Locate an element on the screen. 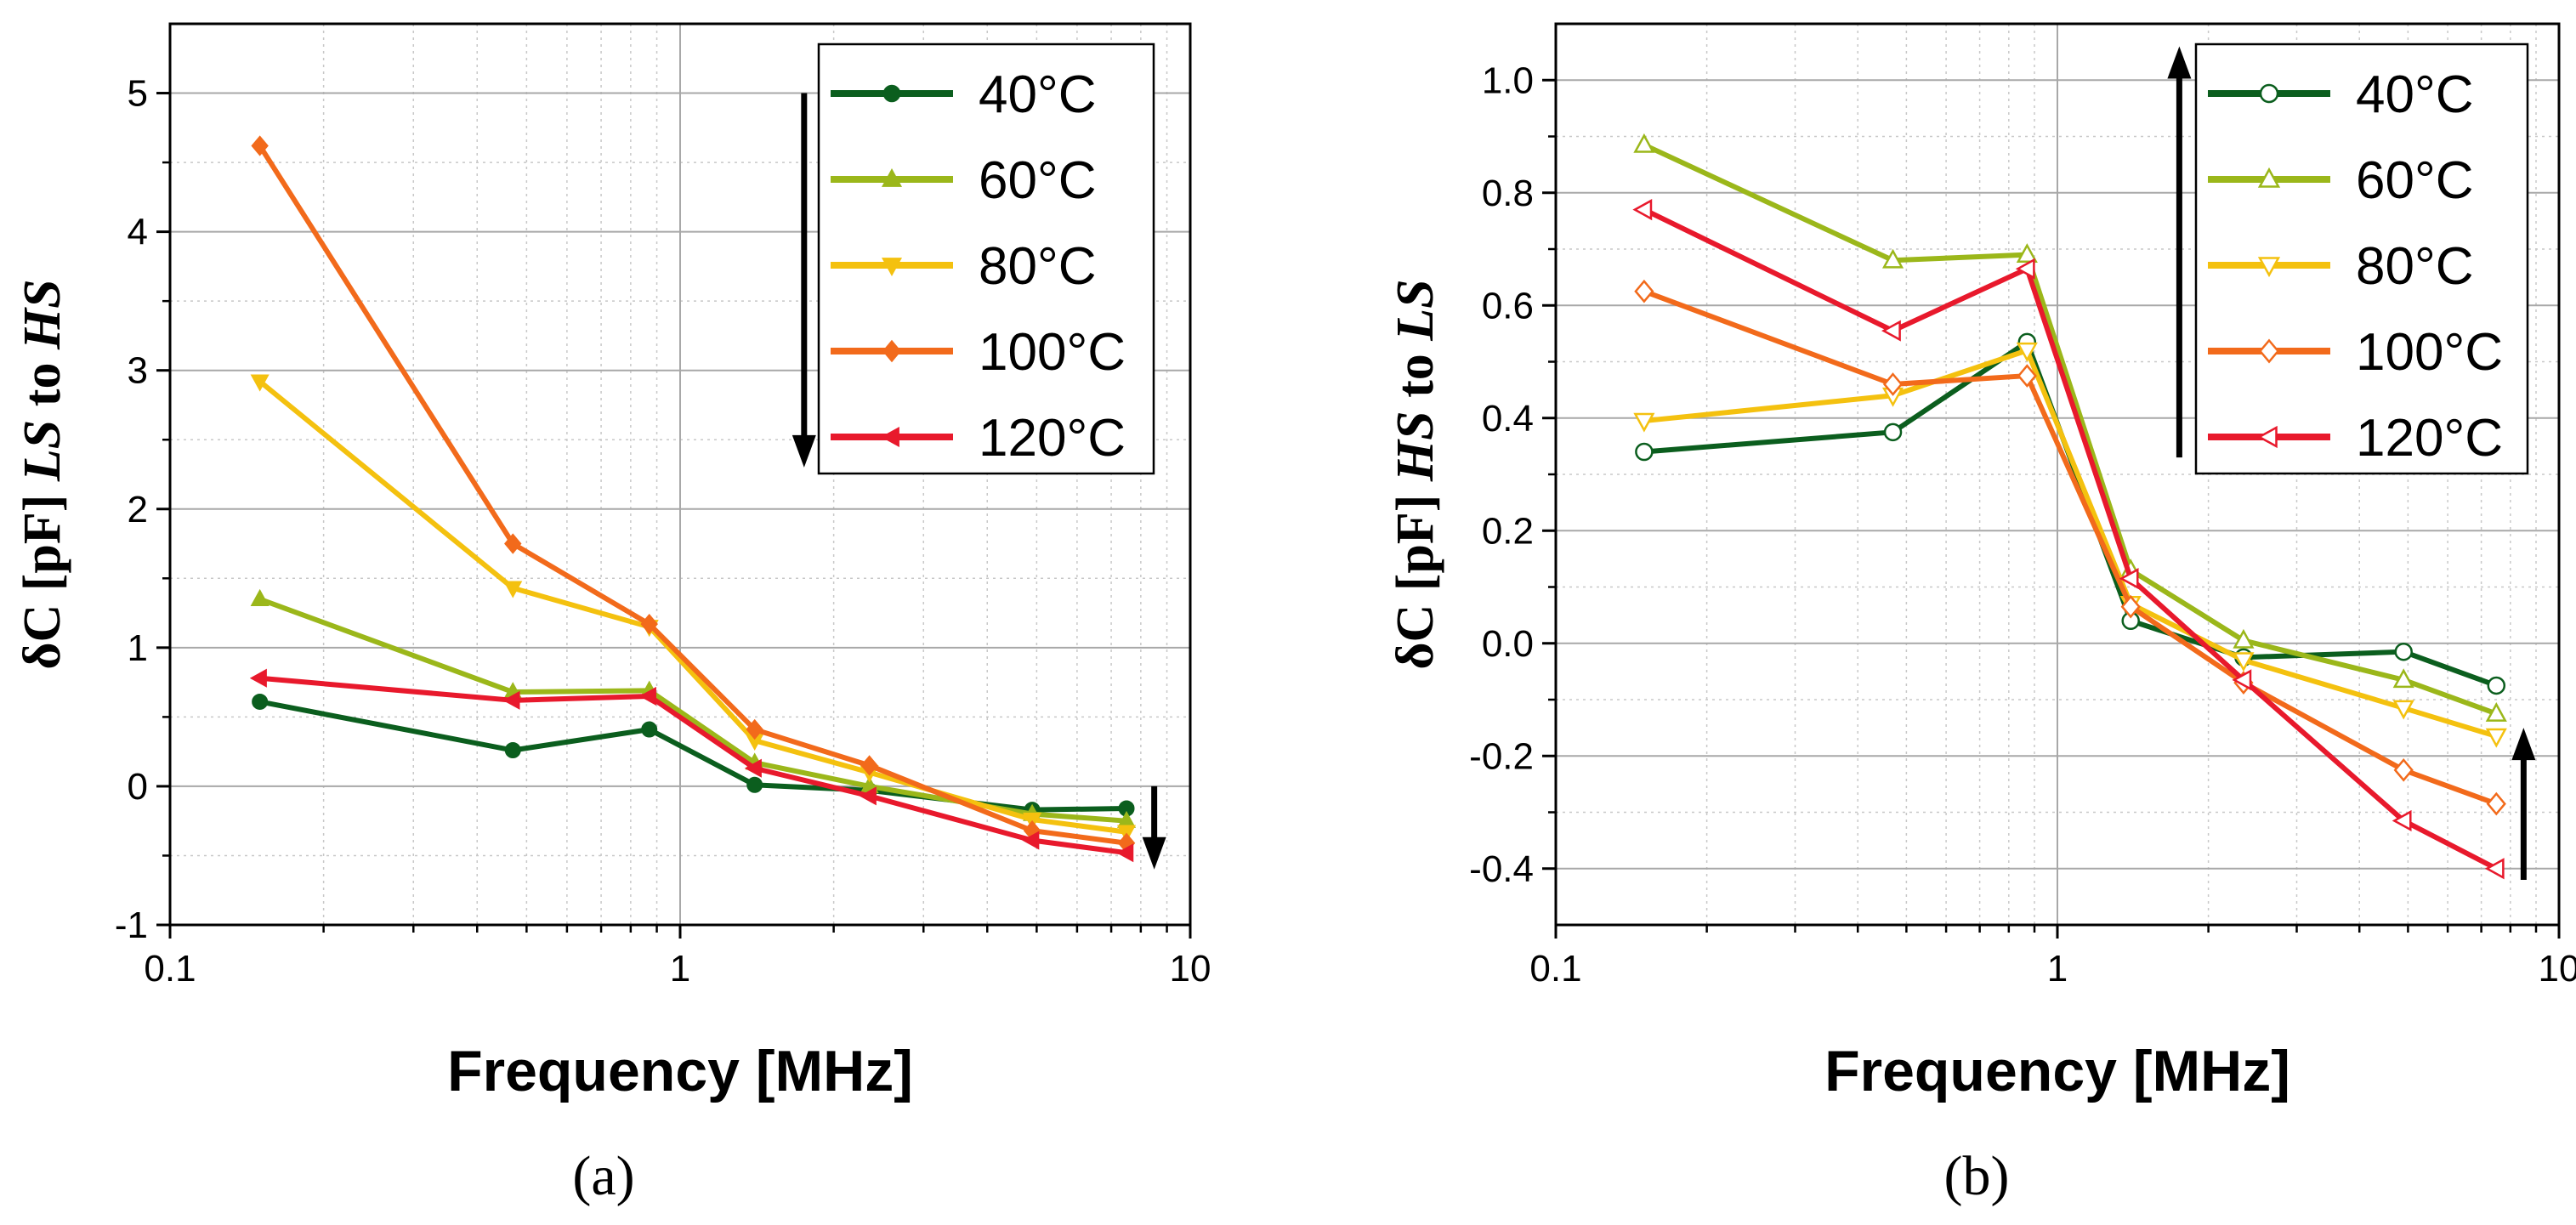  arrow-up-1-head is located at coordinates (2524, 744).